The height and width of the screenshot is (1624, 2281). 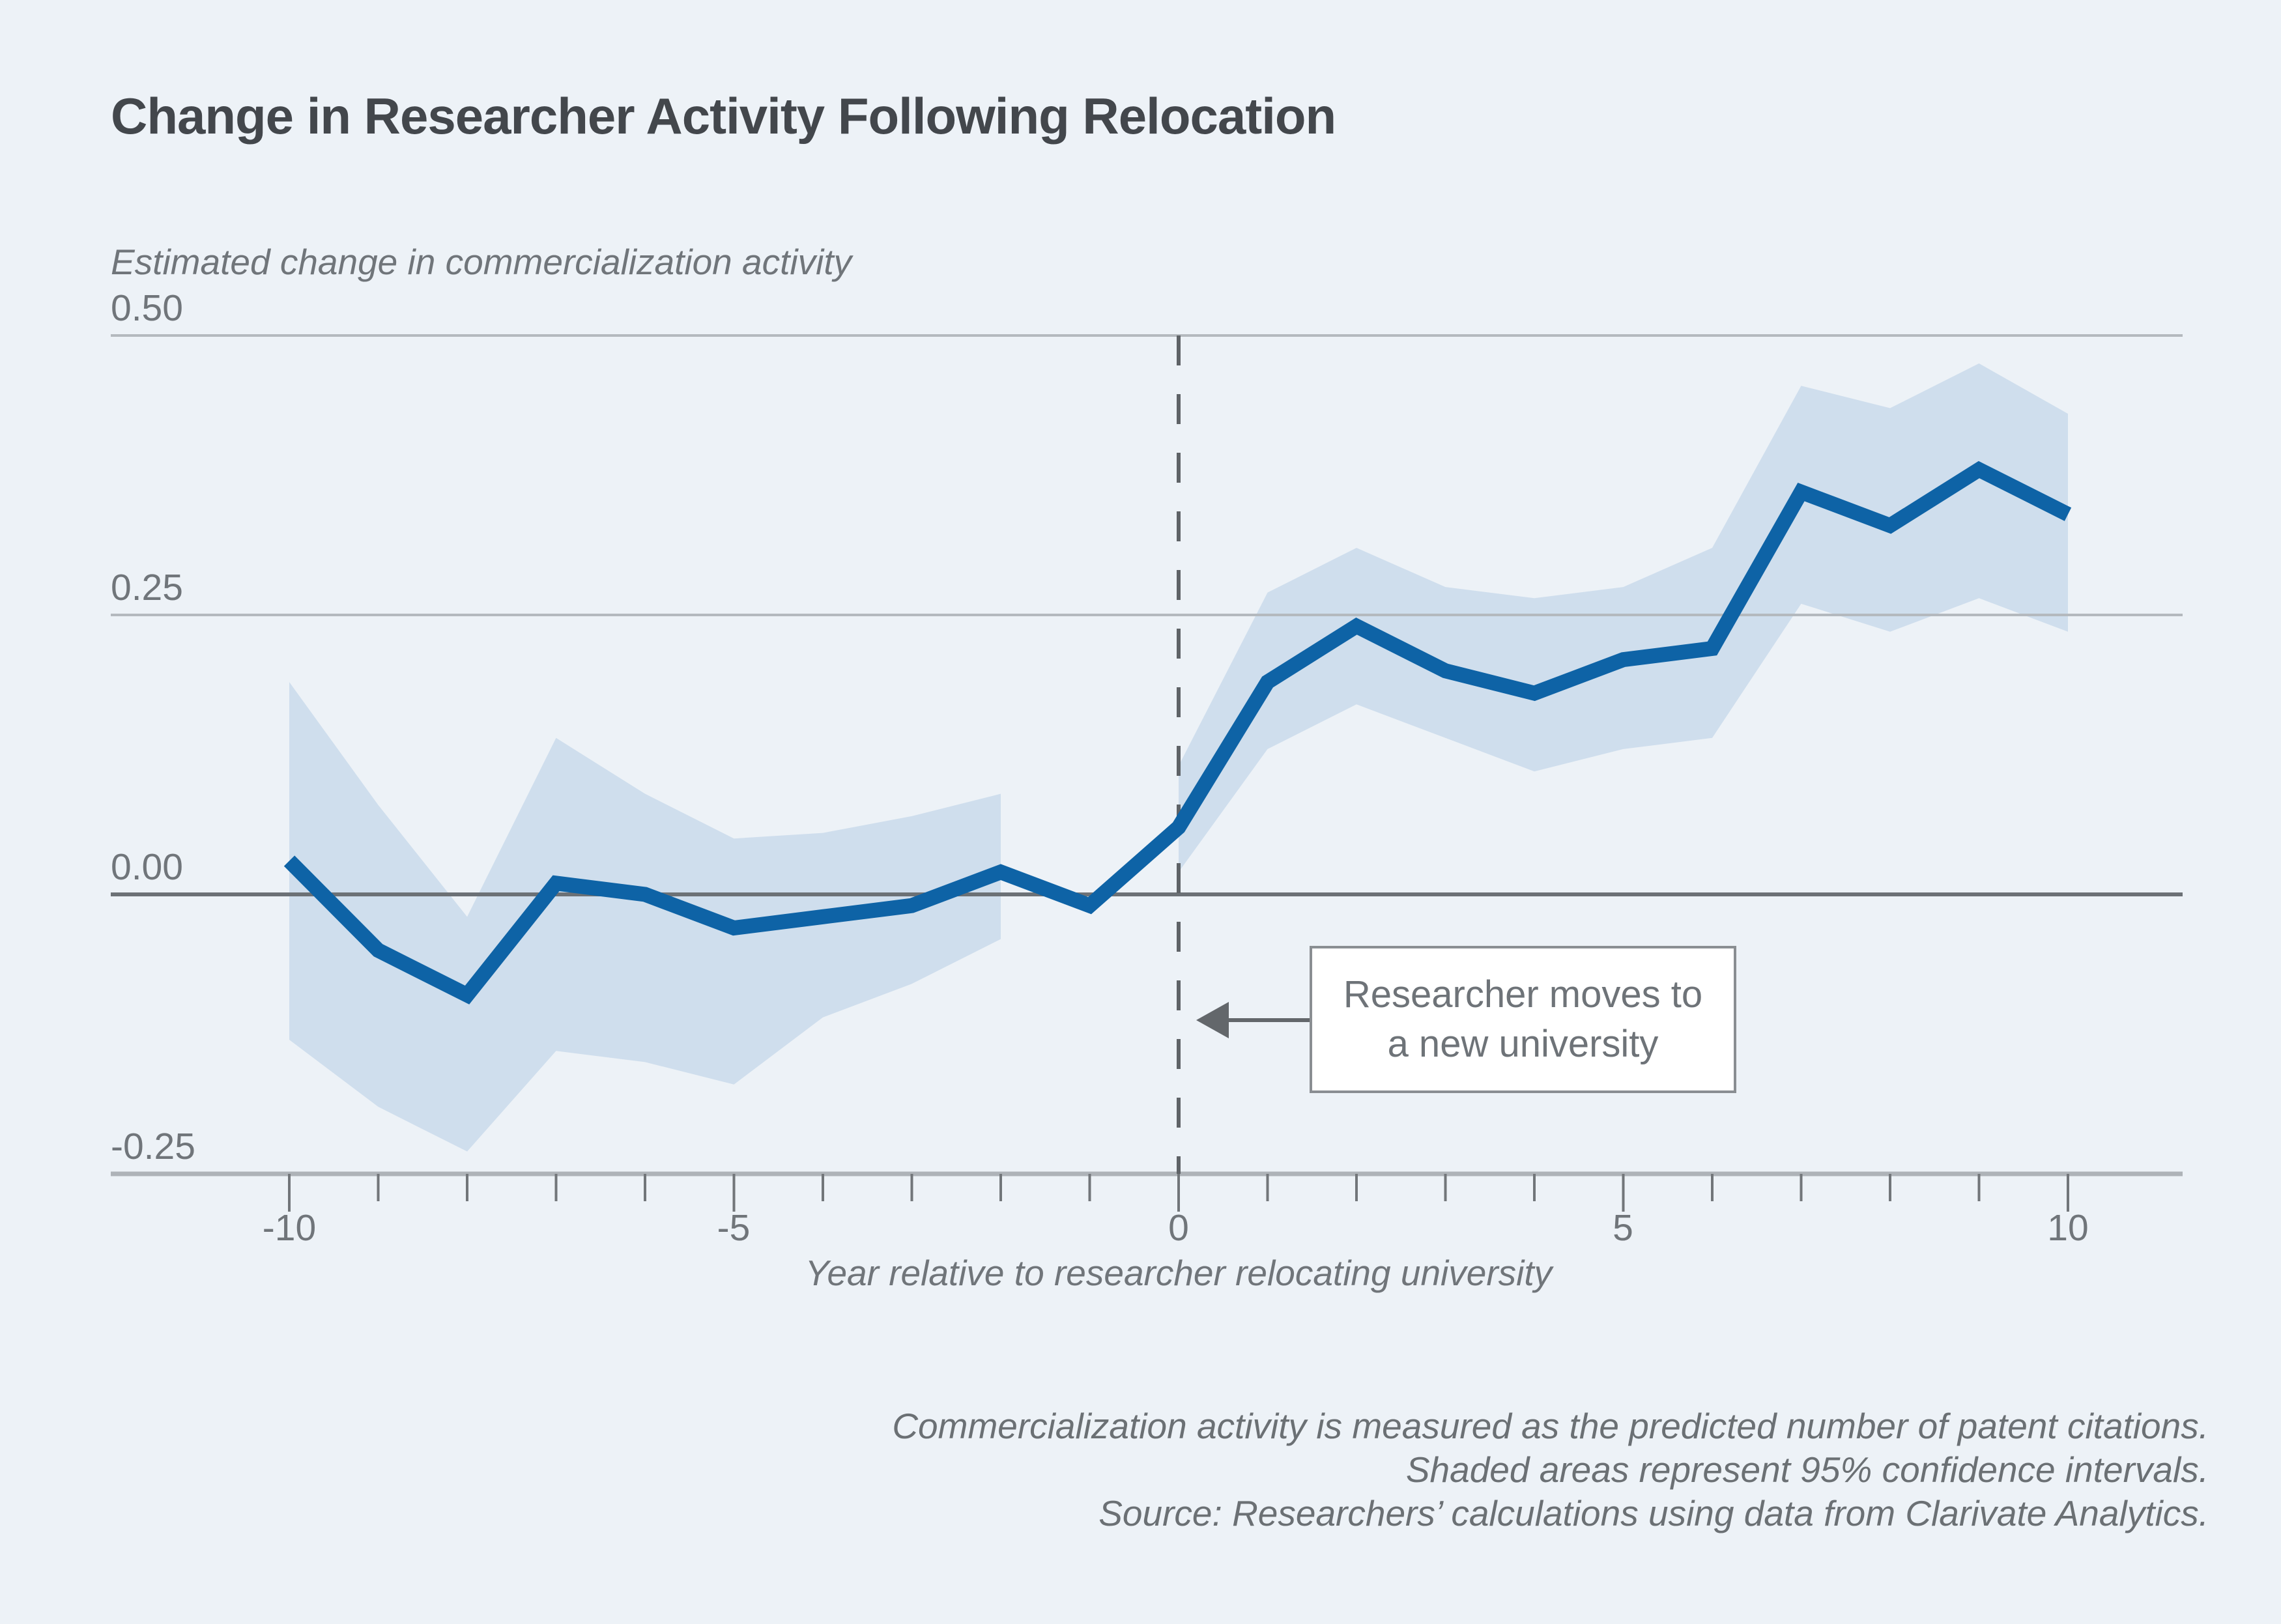 What do you see at coordinates (1523, 1020) in the screenshot?
I see `annotation-box: Researcher moves to a new university` at bounding box center [1523, 1020].